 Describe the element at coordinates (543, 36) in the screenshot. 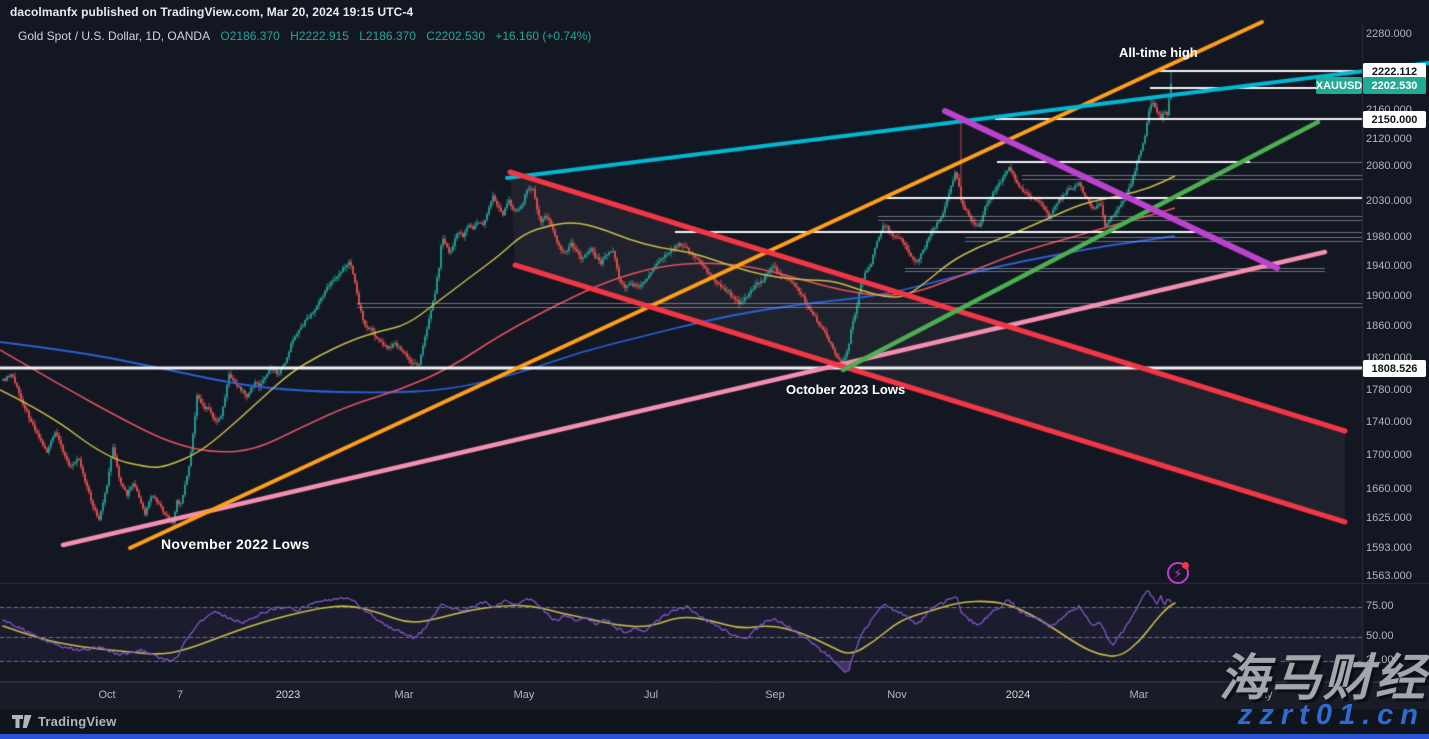

I see `ohlc-change: +16.160 (+0.74%)` at that location.